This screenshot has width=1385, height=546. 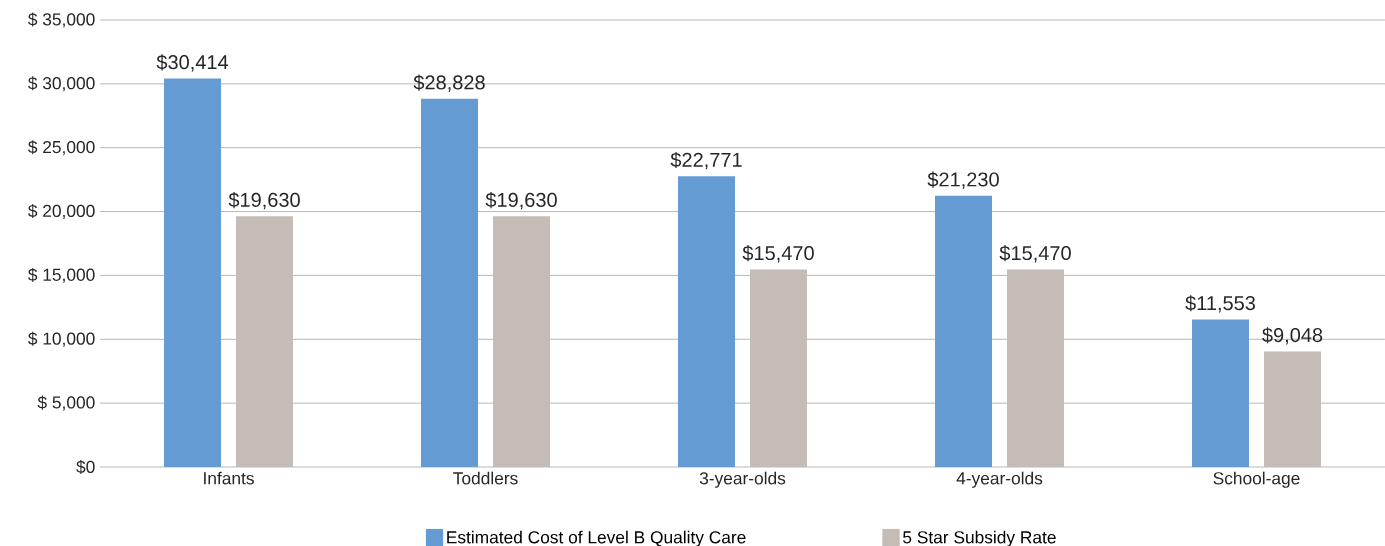 I want to click on legend-label: Estimated Cost of Level B Quality Care, so click(x=596, y=538).